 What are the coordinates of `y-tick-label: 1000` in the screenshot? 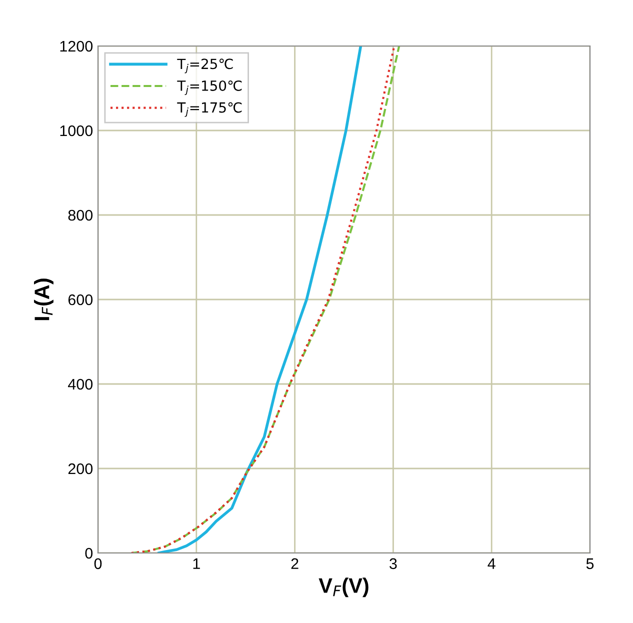 It's located at (76, 130).